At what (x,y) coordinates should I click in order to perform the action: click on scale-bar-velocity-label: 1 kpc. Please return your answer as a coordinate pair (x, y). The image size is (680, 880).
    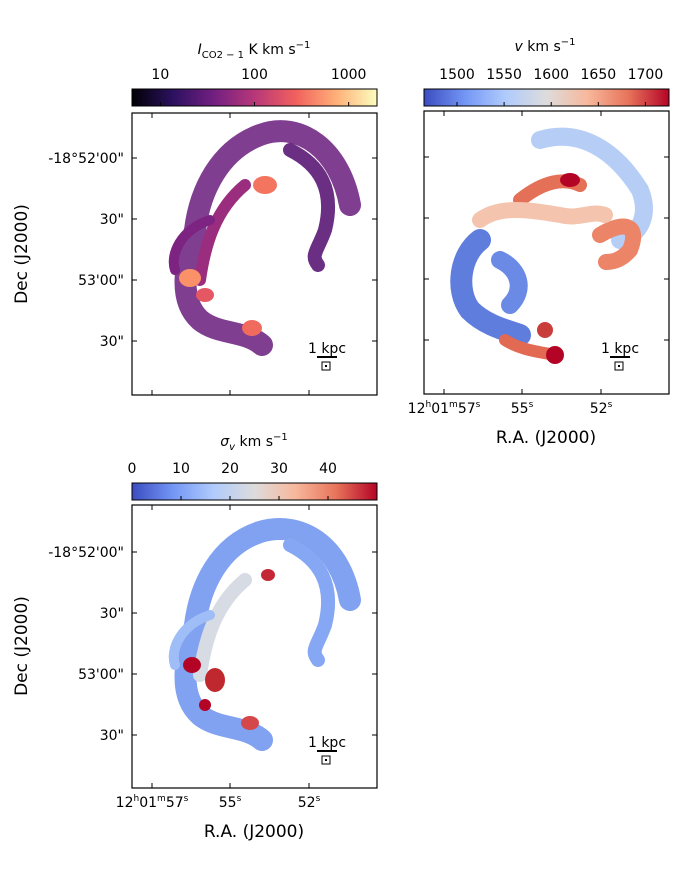
    Looking at the image, I should click on (620, 349).